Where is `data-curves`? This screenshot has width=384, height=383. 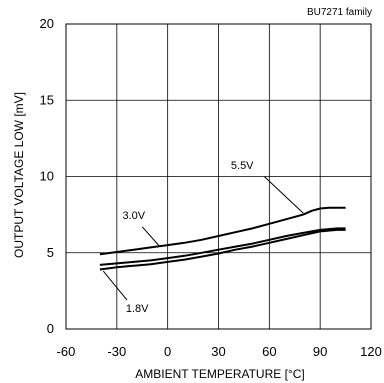 data-curves is located at coordinates (222, 238).